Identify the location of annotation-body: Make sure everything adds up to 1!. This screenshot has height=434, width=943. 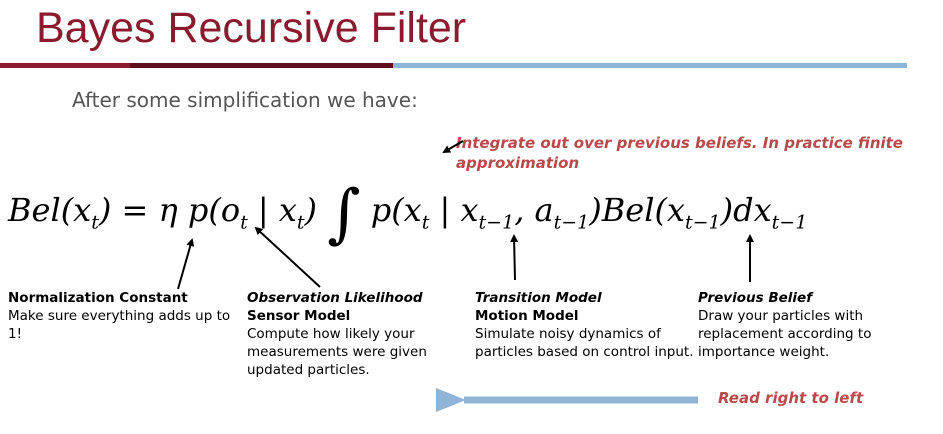
(119, 325).